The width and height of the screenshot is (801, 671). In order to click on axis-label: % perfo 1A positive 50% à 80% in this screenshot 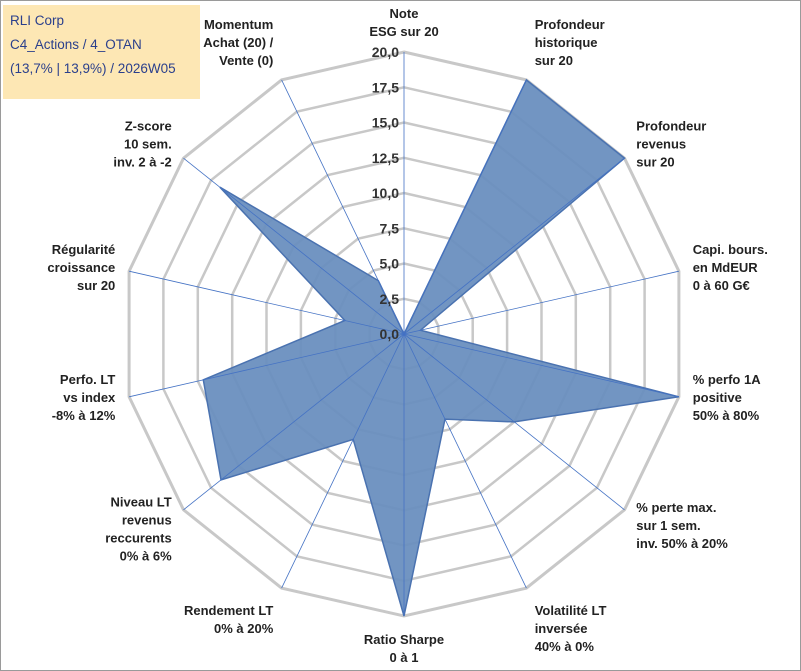, I will do `click(727, 397)`.